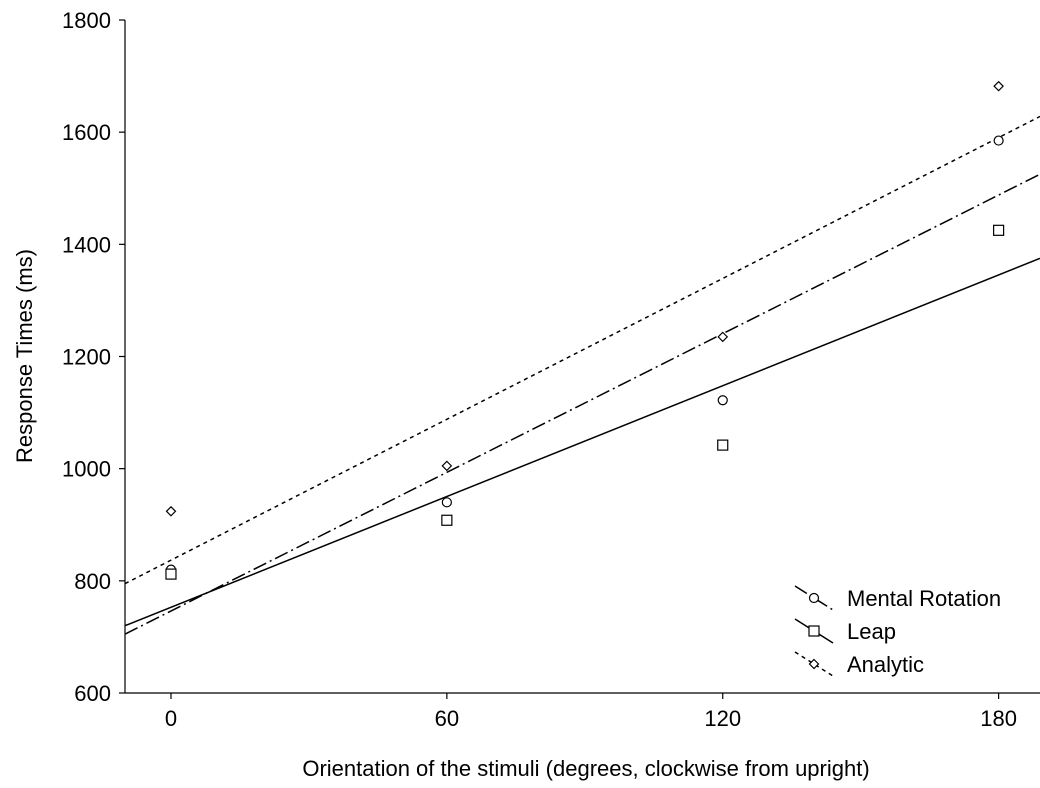 The width and height of the screenshot is (1040, 788). Describe the element at coordinates (897, 631) in the screenshot. I see `legend: Mental Rotation Leap Analytic` at that location.